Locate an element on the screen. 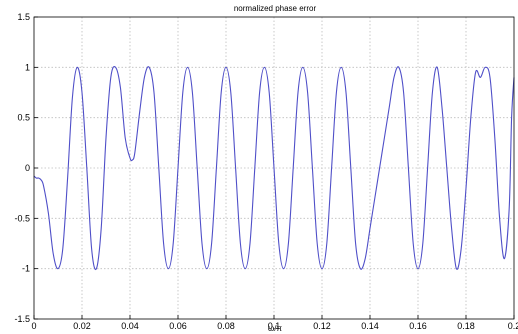 The width and height of the screenshot is (518, 334). y-tick-label: -0.5 is located at coordinates (22, 218).